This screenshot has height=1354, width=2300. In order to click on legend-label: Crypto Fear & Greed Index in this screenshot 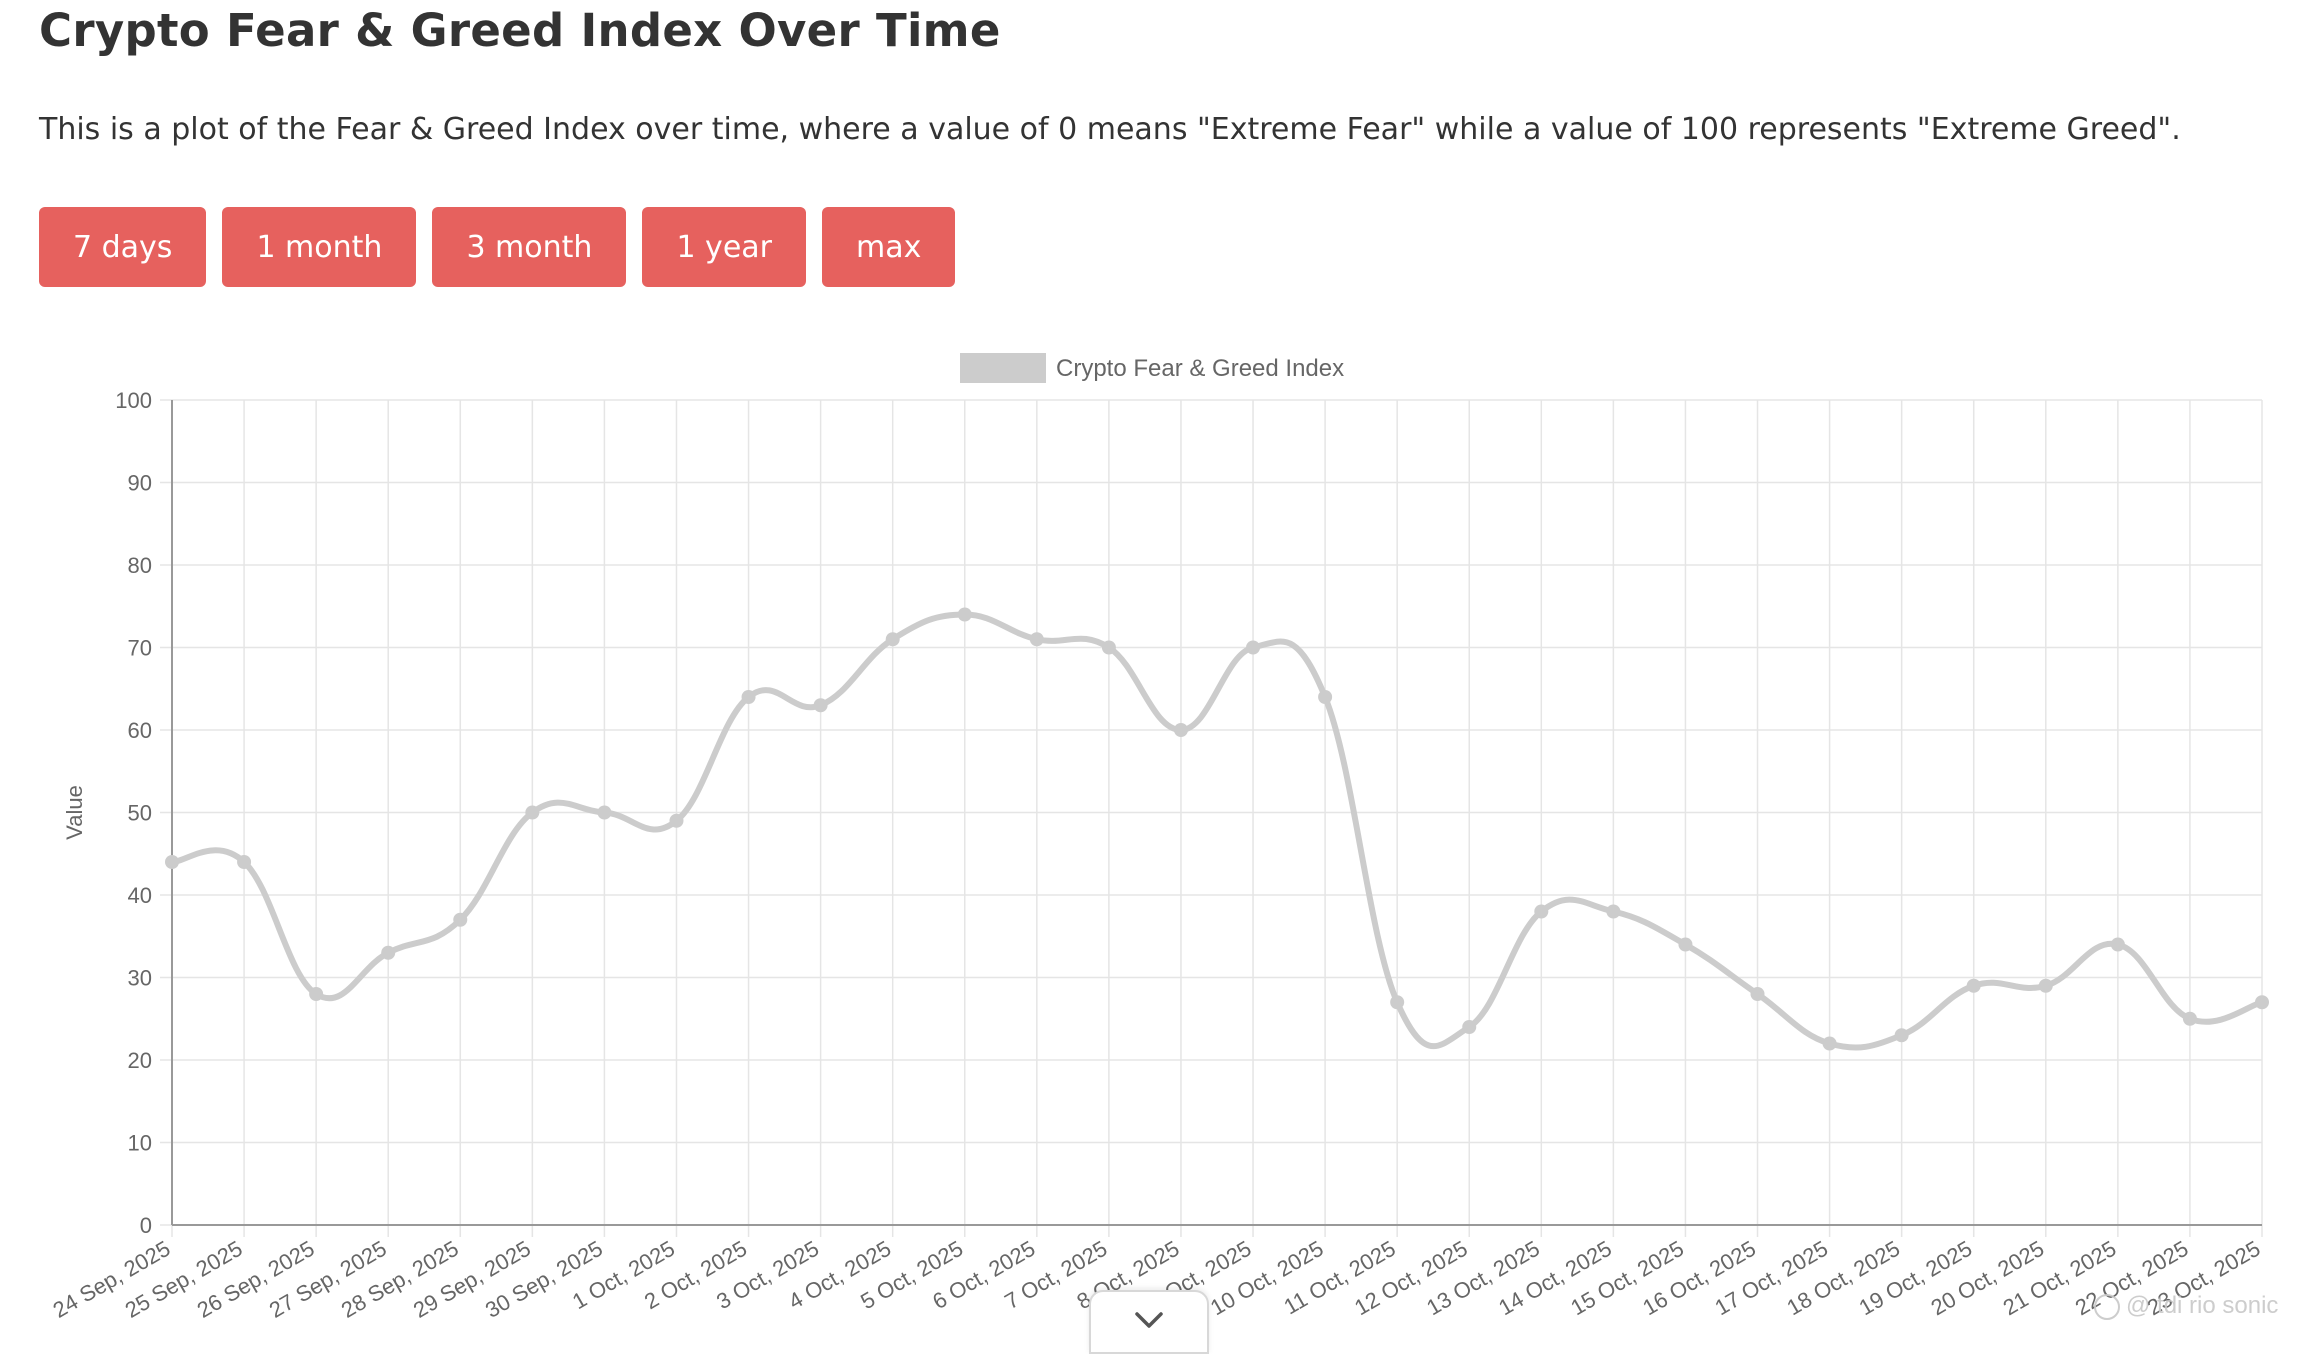, I will do `click(1200, 368)`.